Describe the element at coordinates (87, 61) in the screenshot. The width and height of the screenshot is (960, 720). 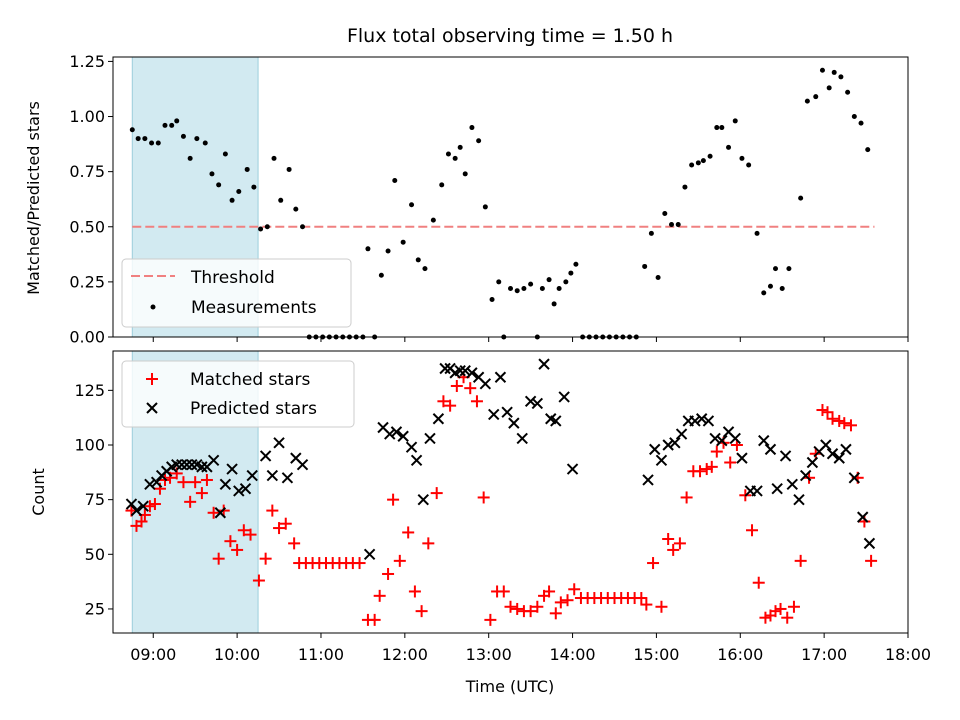
I see `y-tick-label: 1.25` at that location.